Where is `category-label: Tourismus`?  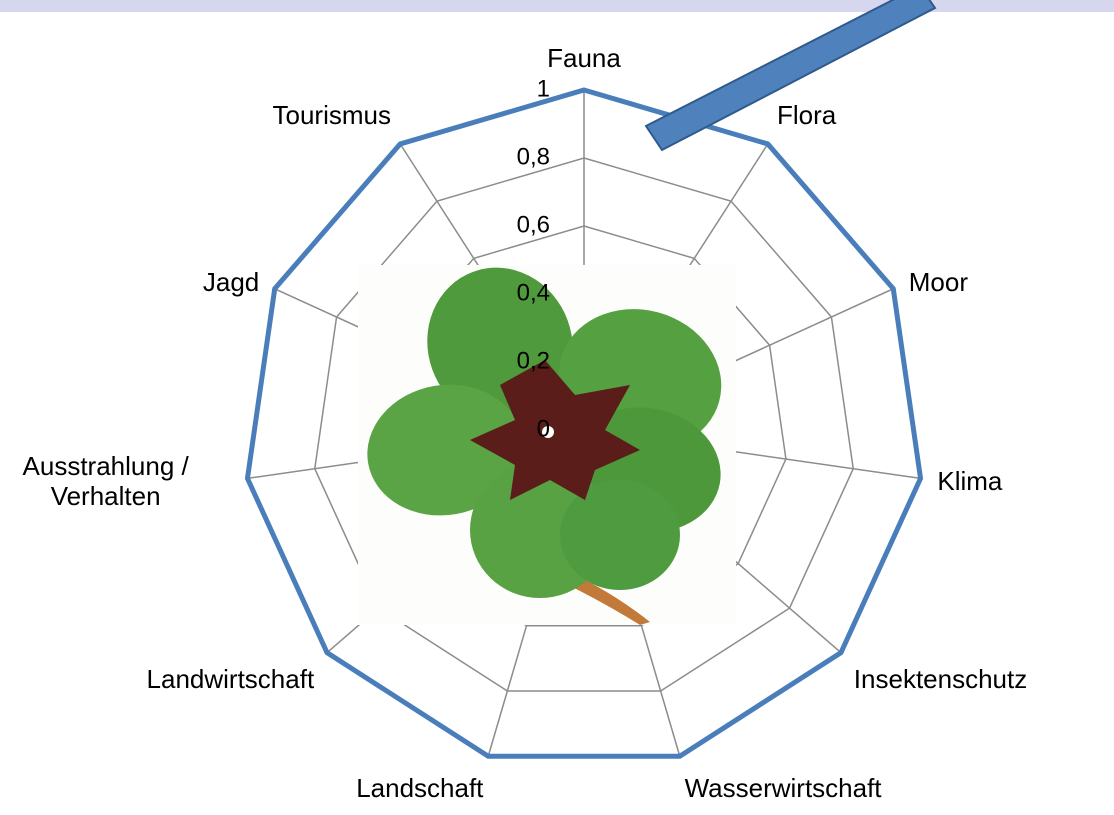
category-label: Tourismus is located at coordinates (331, 114).